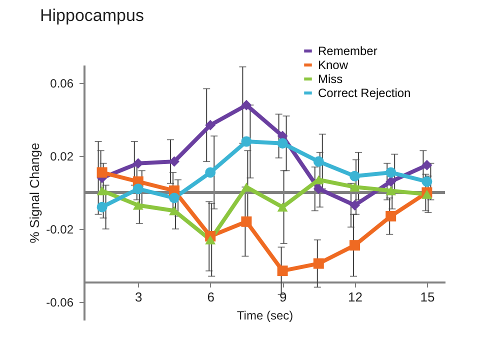 This screenshot has height=342, width=500. Describe the element at coordinates (355, 297) in the screenshot. I see `x-tick-label: 12` at that location.